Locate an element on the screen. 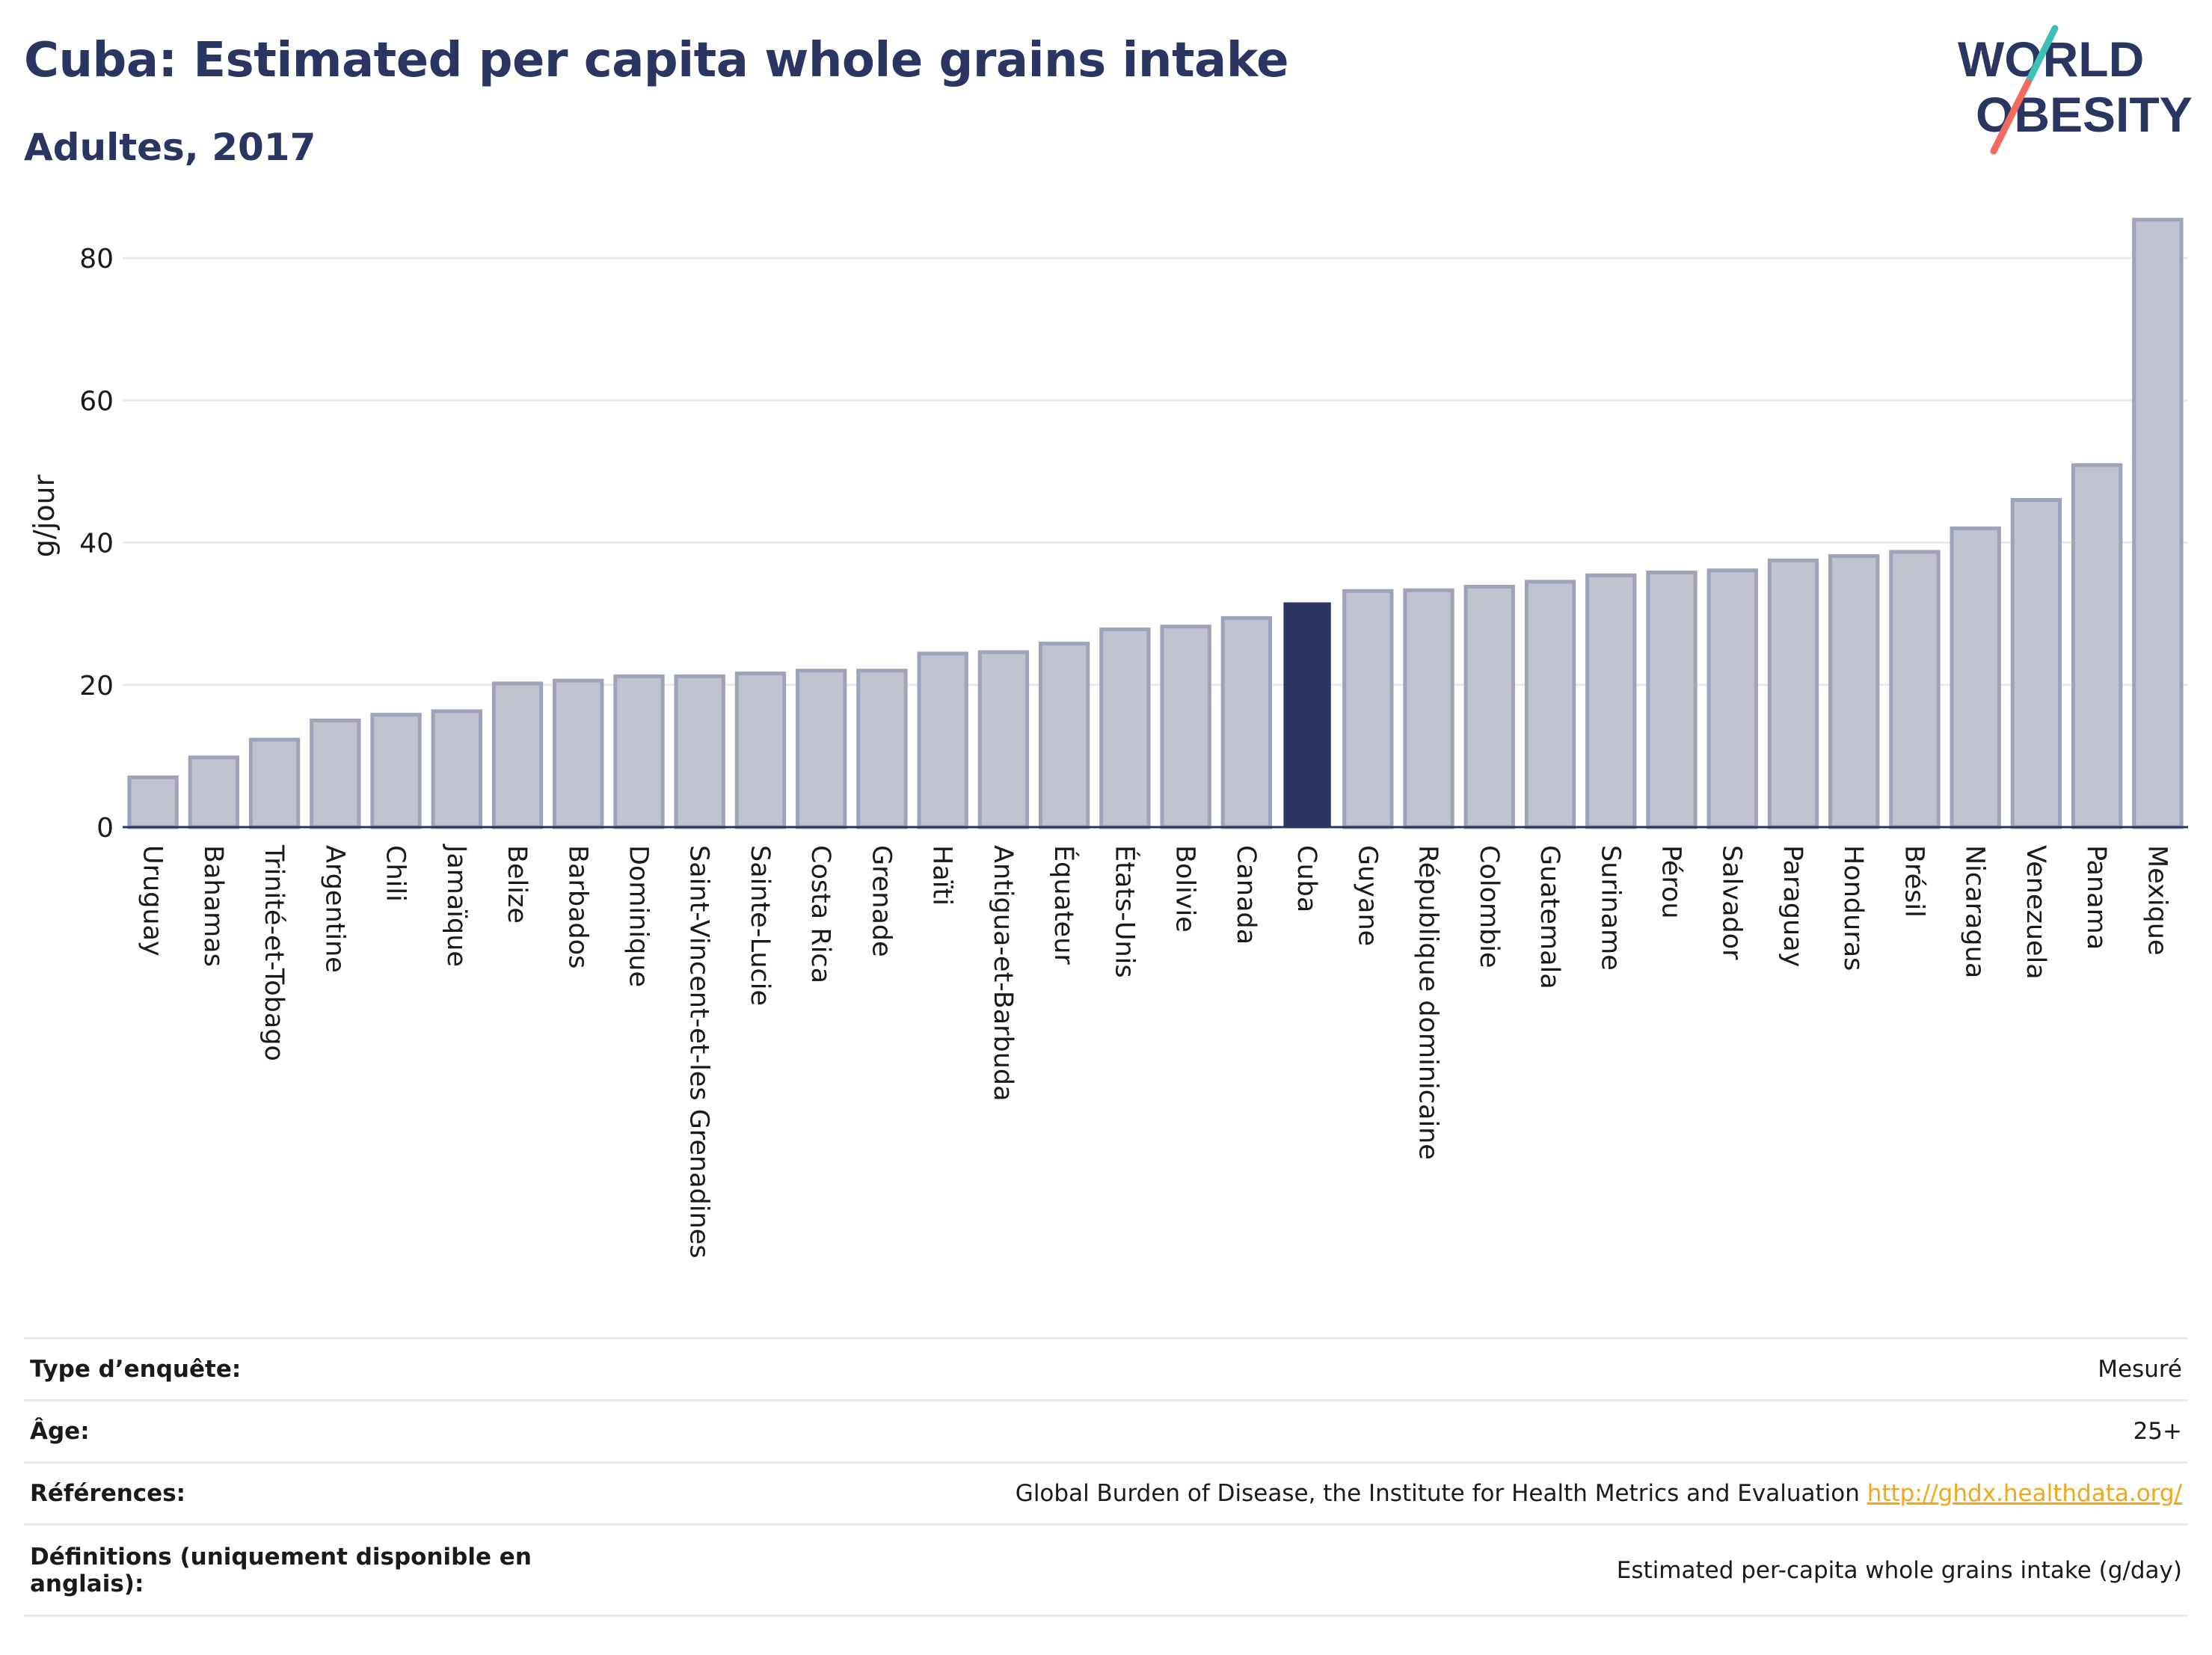 The width and height of the screenshot is (2212, 1655). y-tick-label: 20 is located at coordinates (96, 686).